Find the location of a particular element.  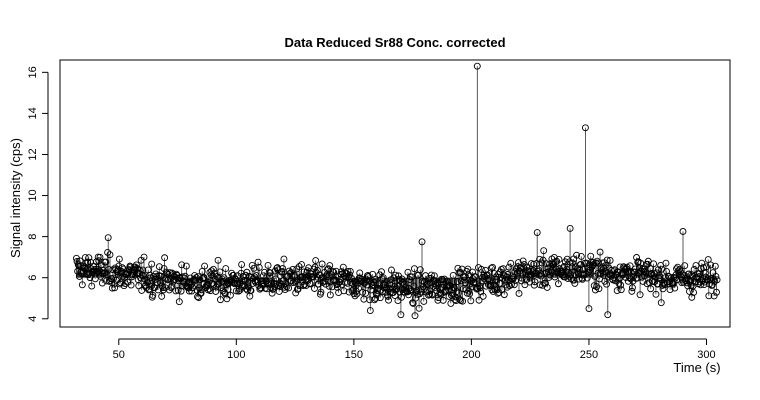

x-axis-label: Time (s) is located at coordinates (696, 367).